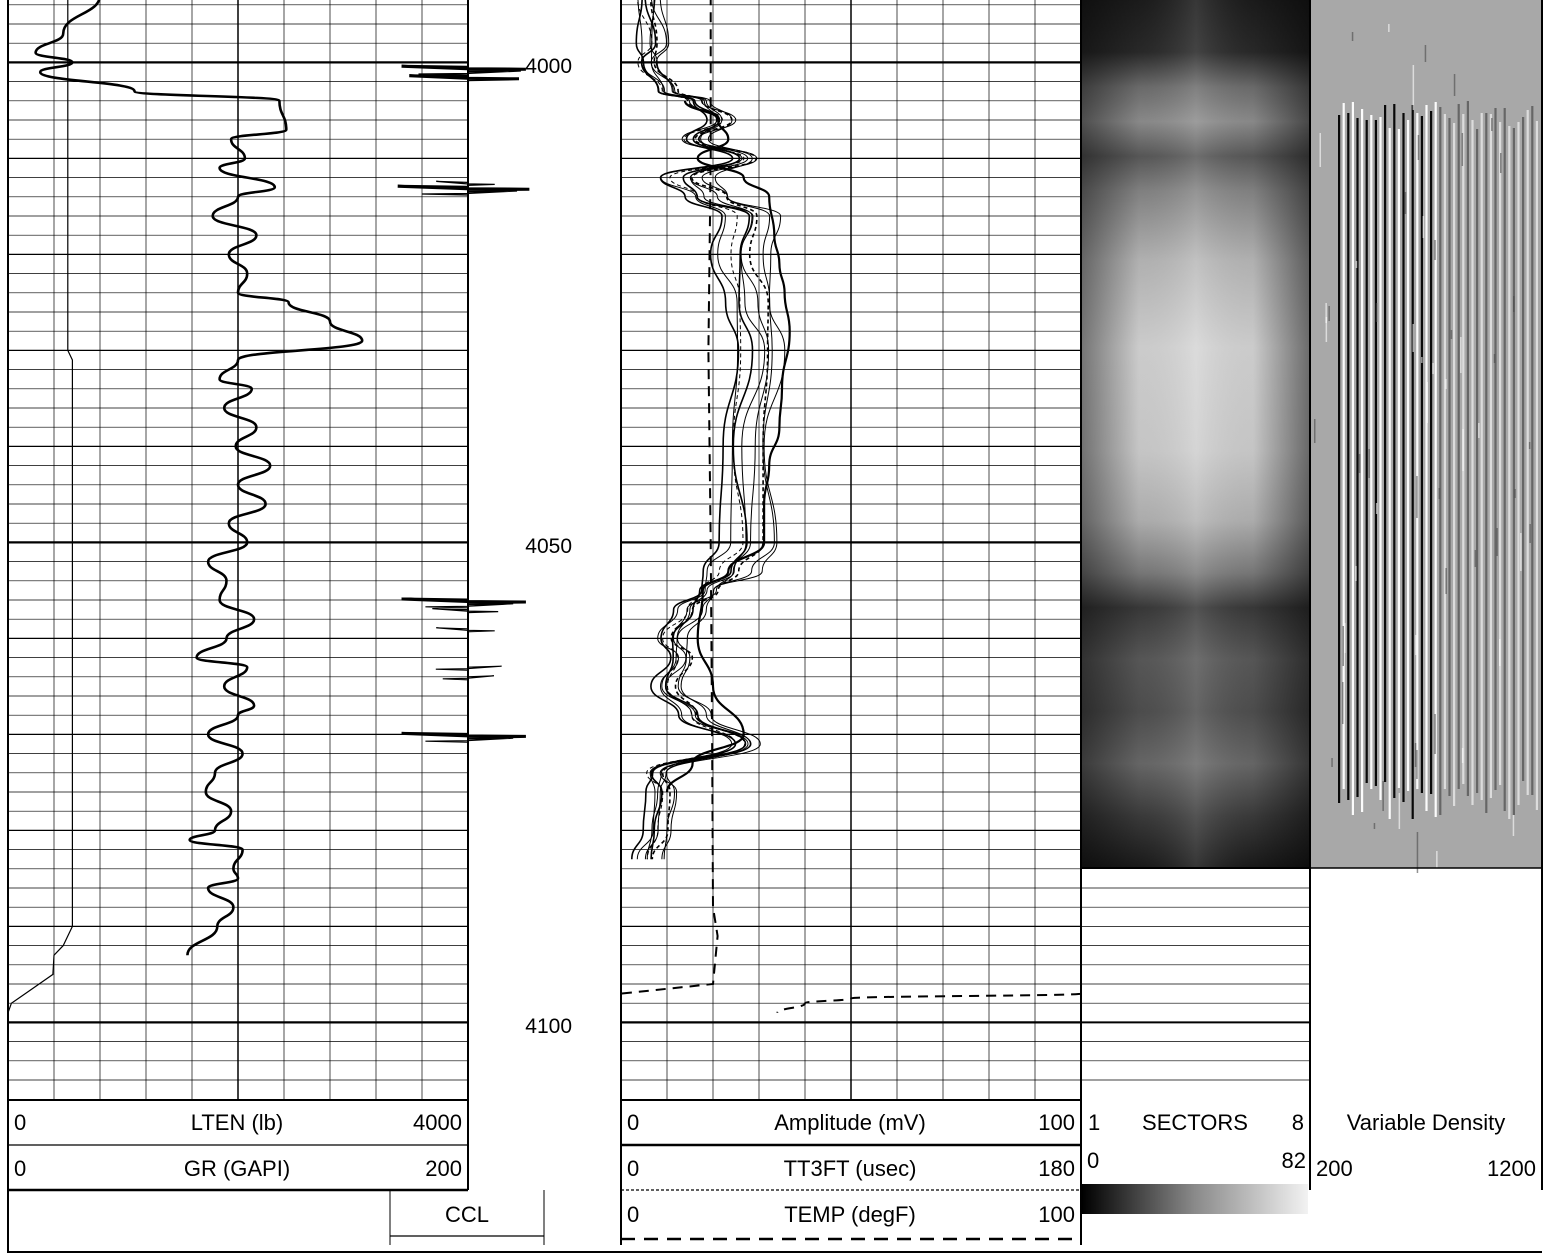 Image resolution: width=1554 pixels, height=1253 pixels. Describe the element at coordinates (1511, 1168) in the screenshot. I see `vdl-max: 1200` at that location.